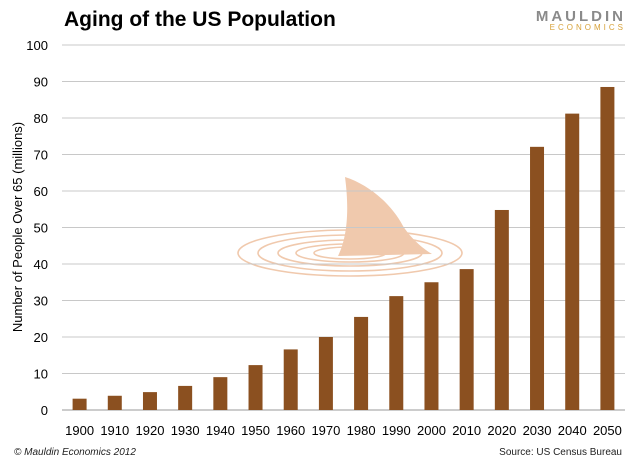 This screenshot has width=640, height=464. Describe the element at coordinates (17, 227) in the screenshot. I see `y-axis-label: Number of People Over 65 (millions)` at that location.